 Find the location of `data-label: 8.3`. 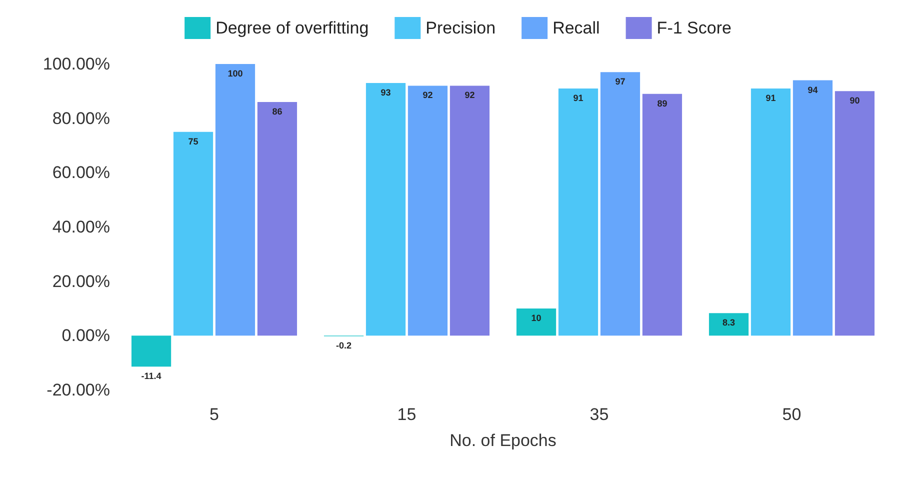

data-label: 8.3 is located at coordinates (729, 323).